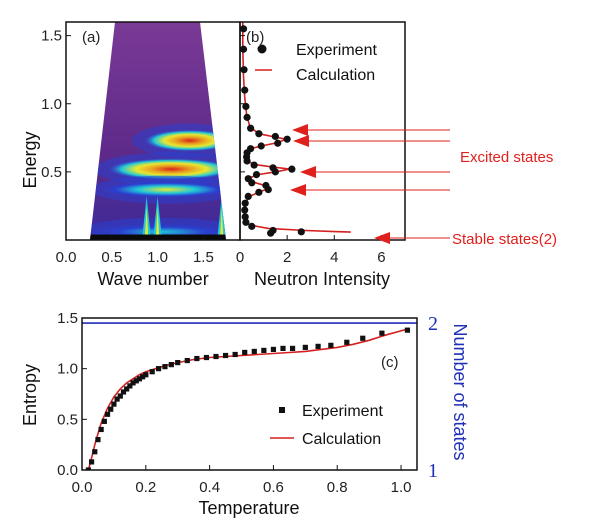  What do you see at coordinates (433, 471) in the screenshot?
I see `y2-tick-c-0: 1` at bounding box center [433, 471].